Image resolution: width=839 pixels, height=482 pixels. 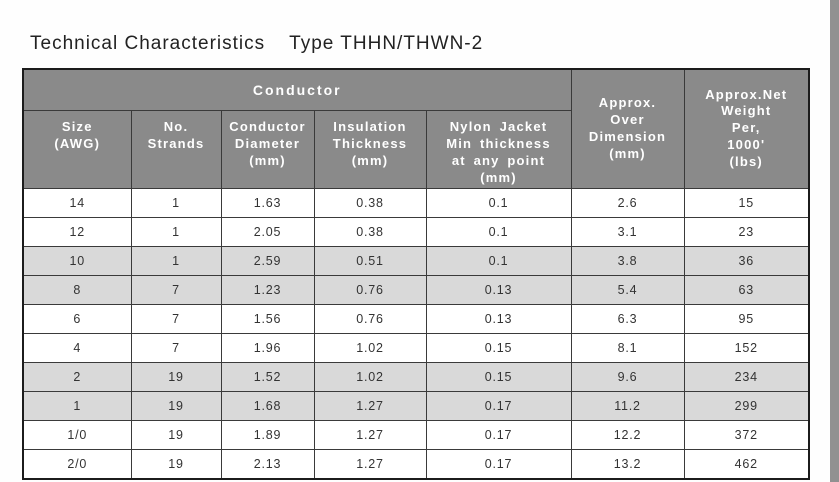 What do you see at coordinates (176, 149) in the screenshot?
I see `col-header-no-strands: No. Strands` at bounding box center [176, 149].